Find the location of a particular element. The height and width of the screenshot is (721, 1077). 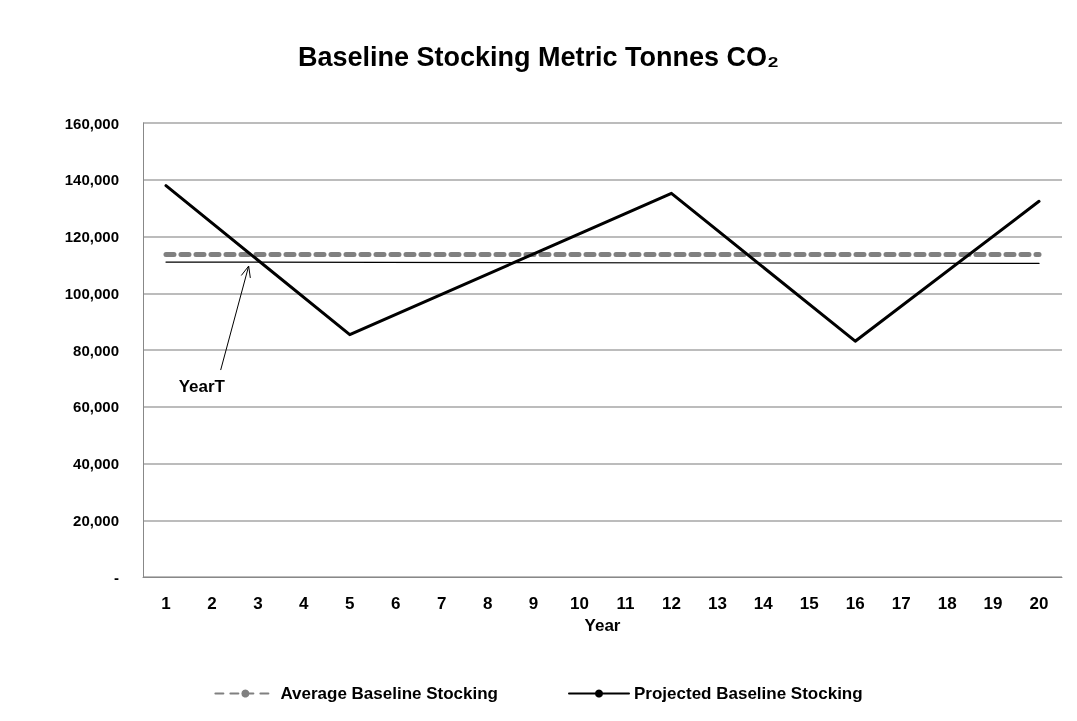

y-tick-label: 140,000 is located at coordinates (91, 180).